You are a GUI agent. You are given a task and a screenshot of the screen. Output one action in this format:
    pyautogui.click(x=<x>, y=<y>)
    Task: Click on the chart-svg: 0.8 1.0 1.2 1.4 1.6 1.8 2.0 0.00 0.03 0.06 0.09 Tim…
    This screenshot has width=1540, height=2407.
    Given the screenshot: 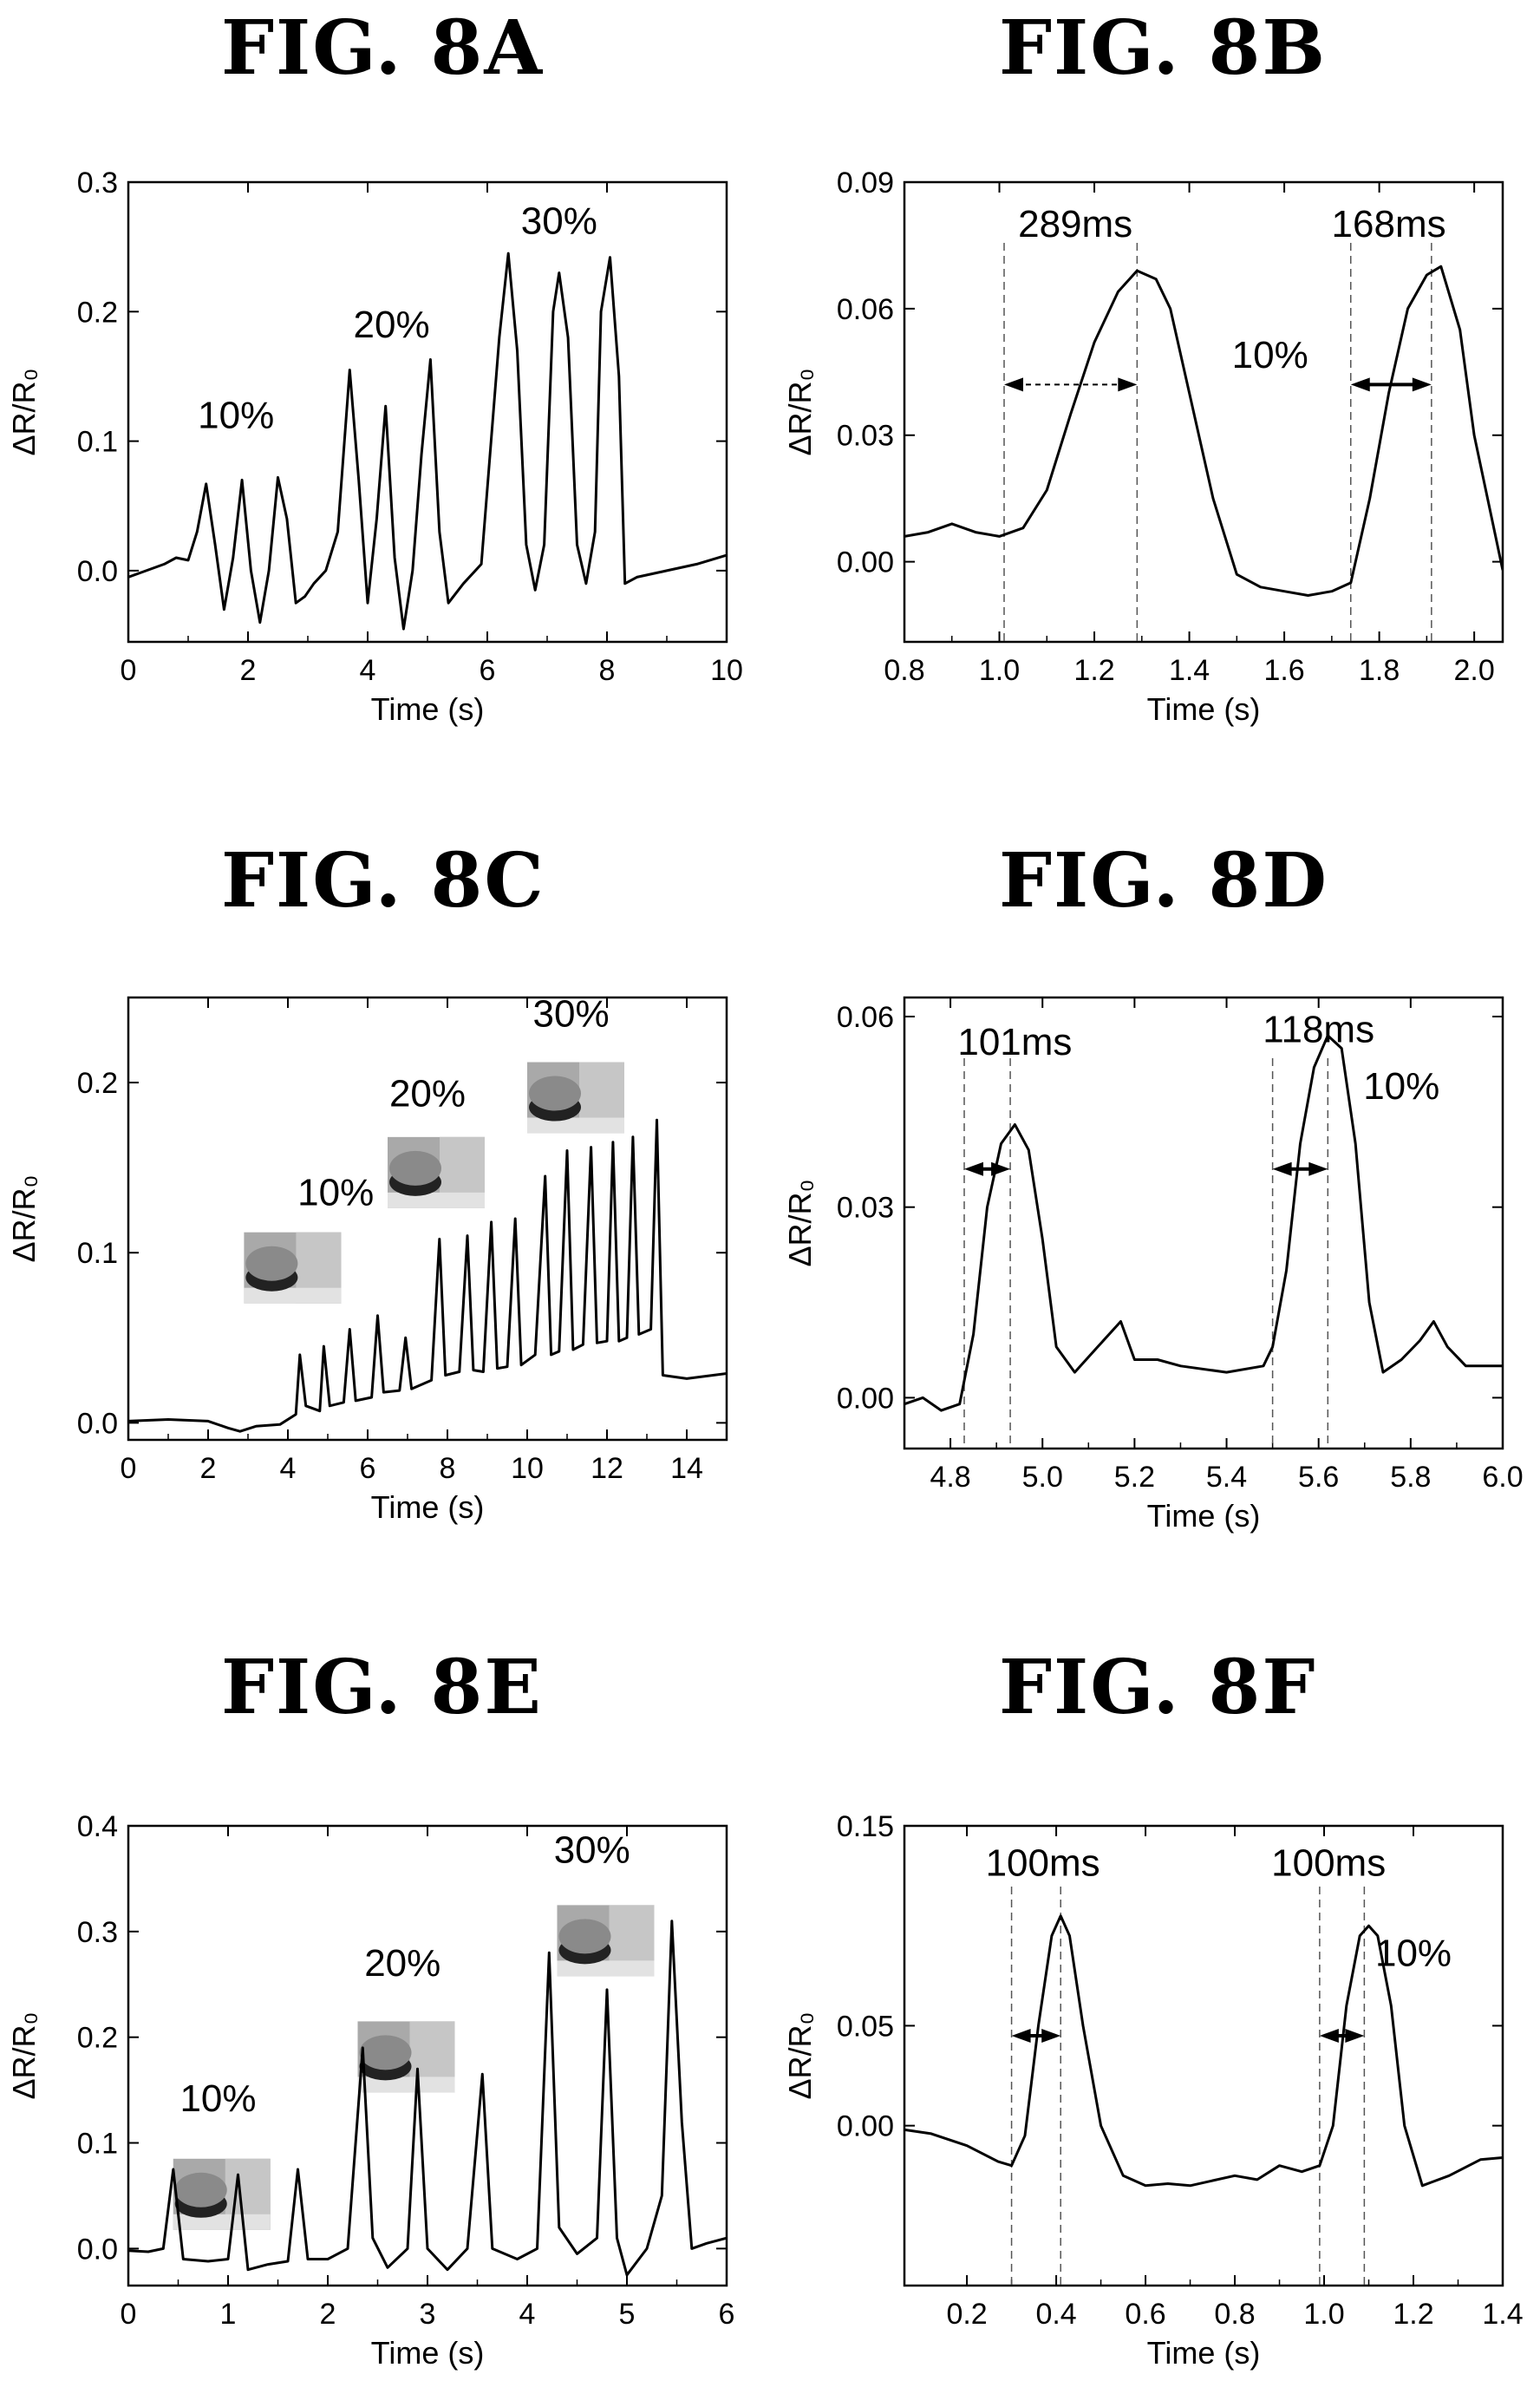 What is the action you would take?
    pyautogui.click(x=1143, y=447)
    